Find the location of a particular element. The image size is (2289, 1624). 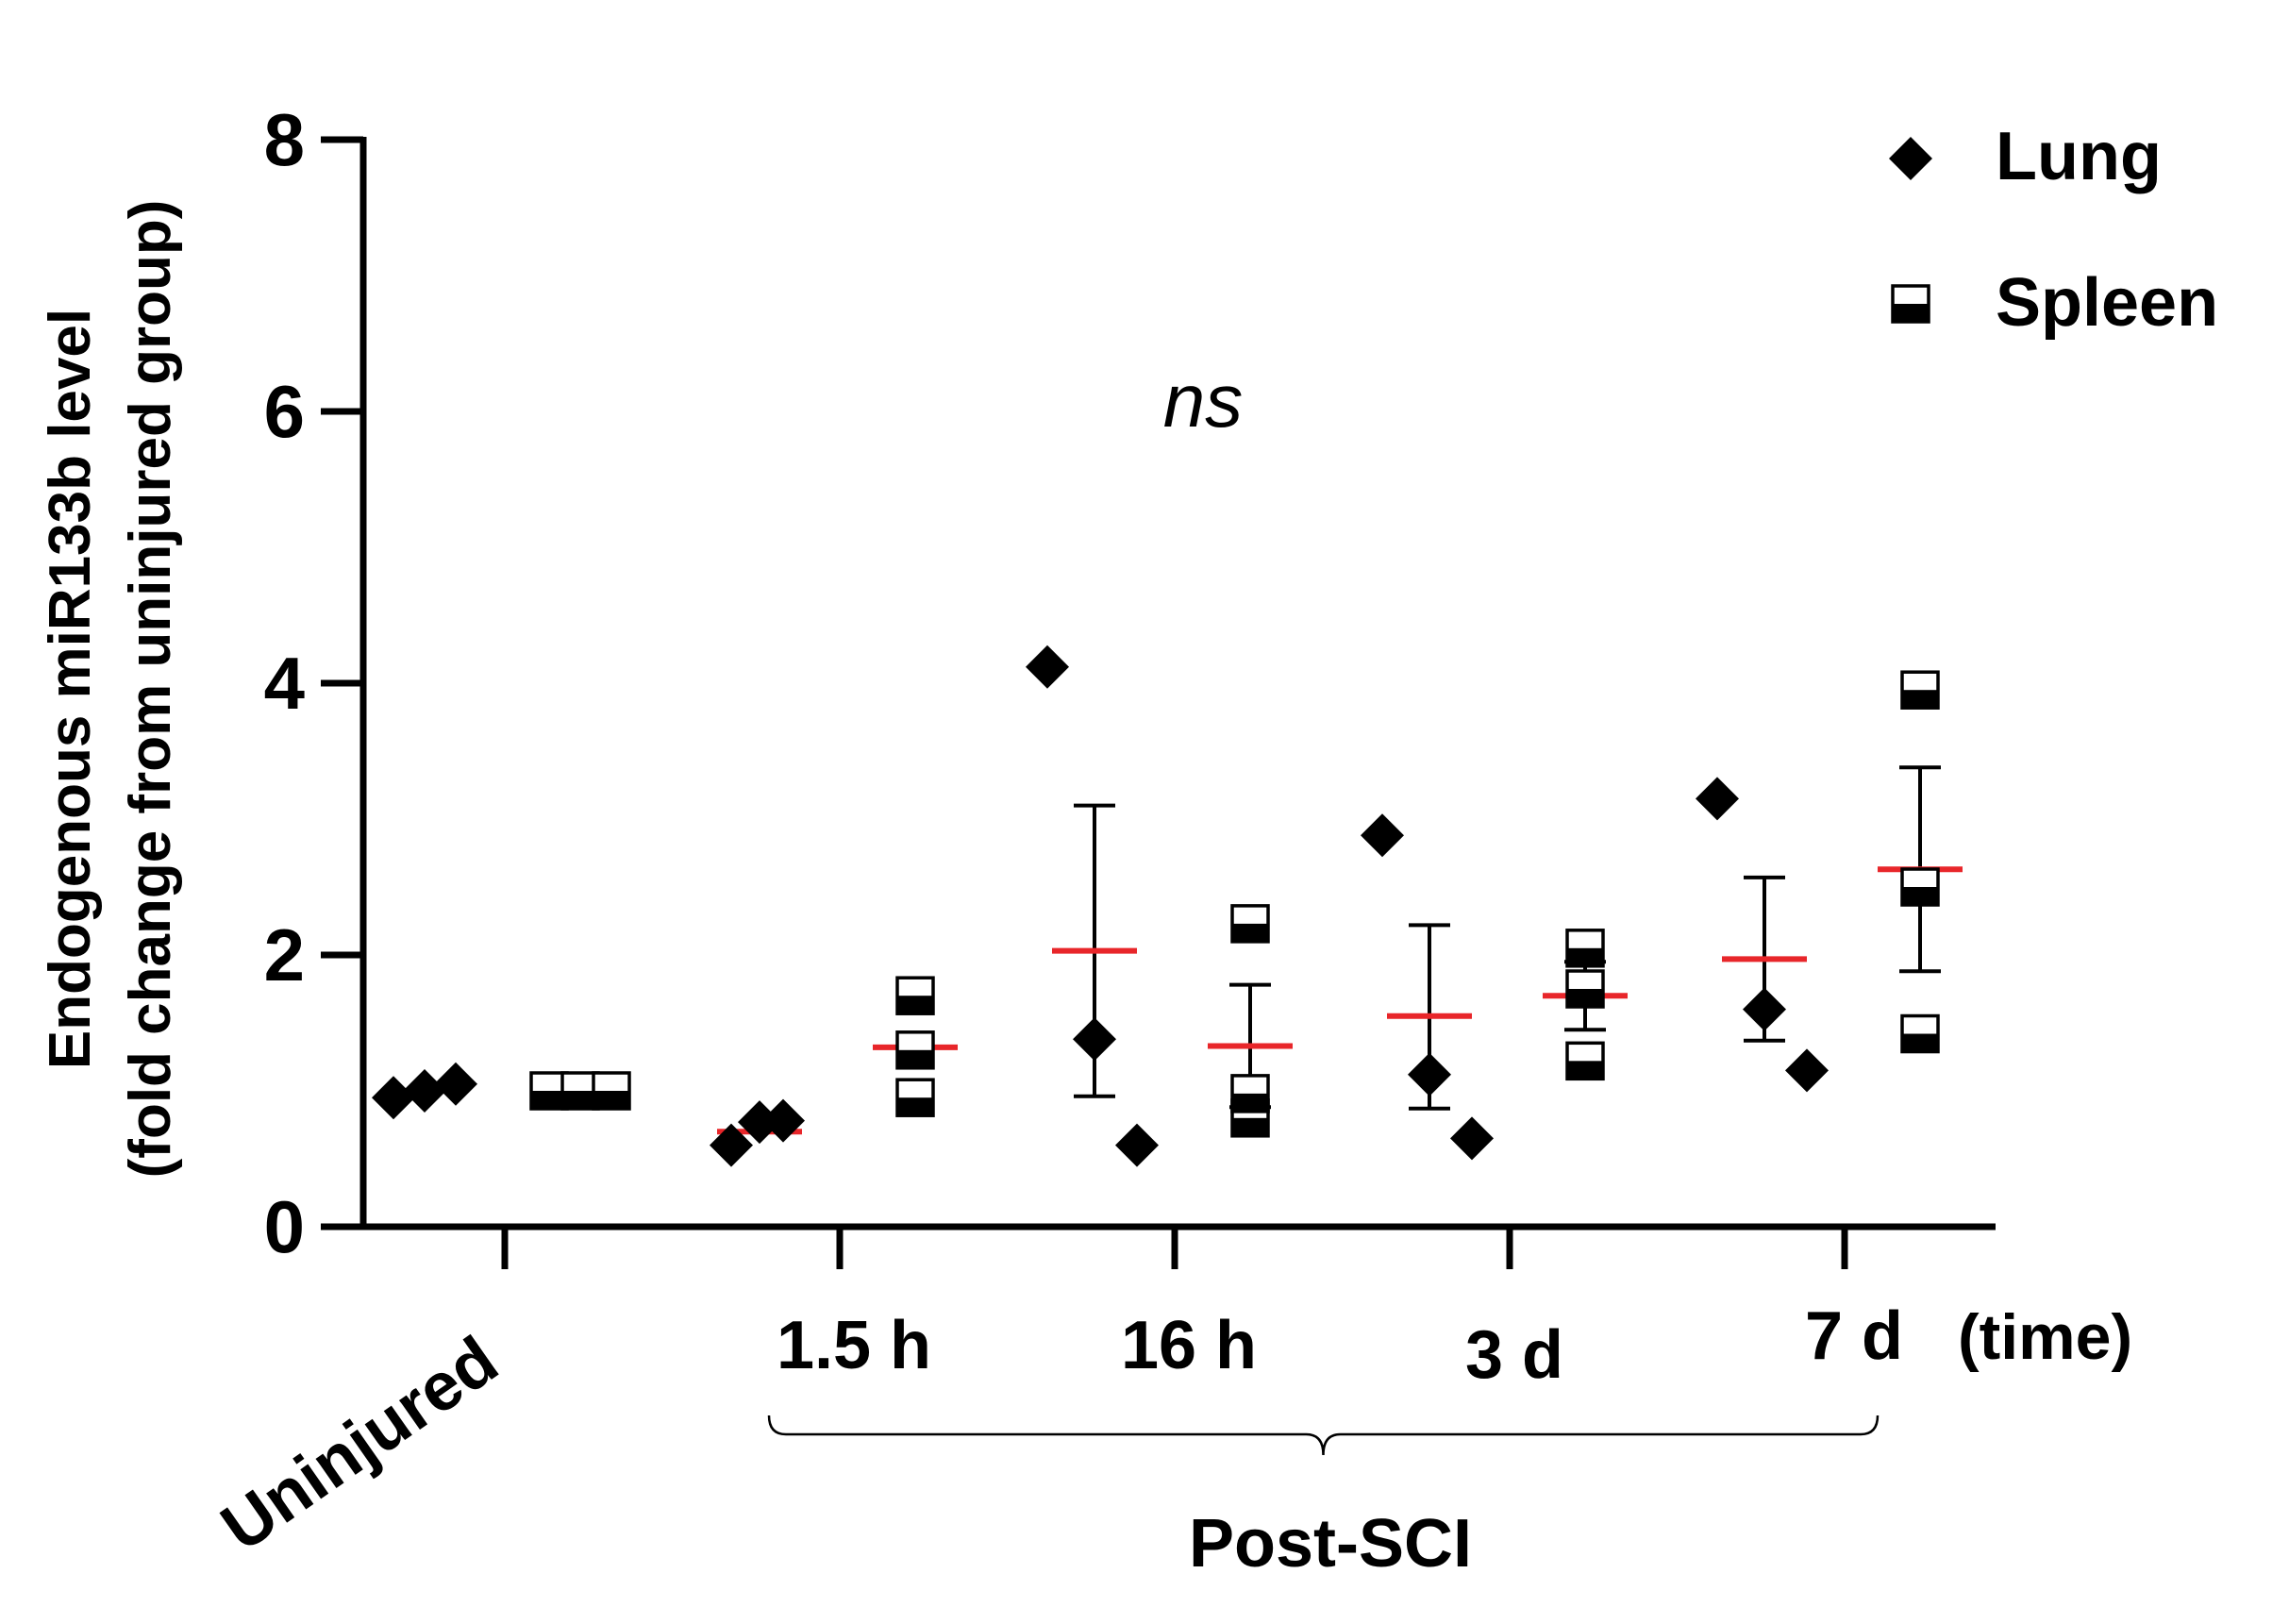

post-sci-bracket is located at coordinates (1323, 1435).